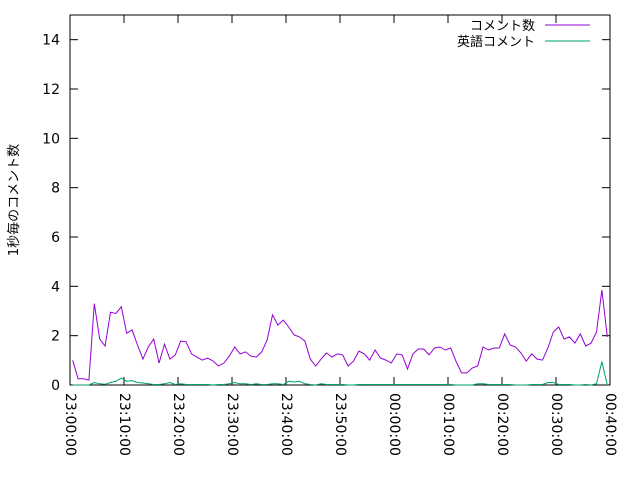 Image resolution: width=640 pixels, height=484 pixels. I want to click on x-tick-label: 00:00:00, so click(394, 424).